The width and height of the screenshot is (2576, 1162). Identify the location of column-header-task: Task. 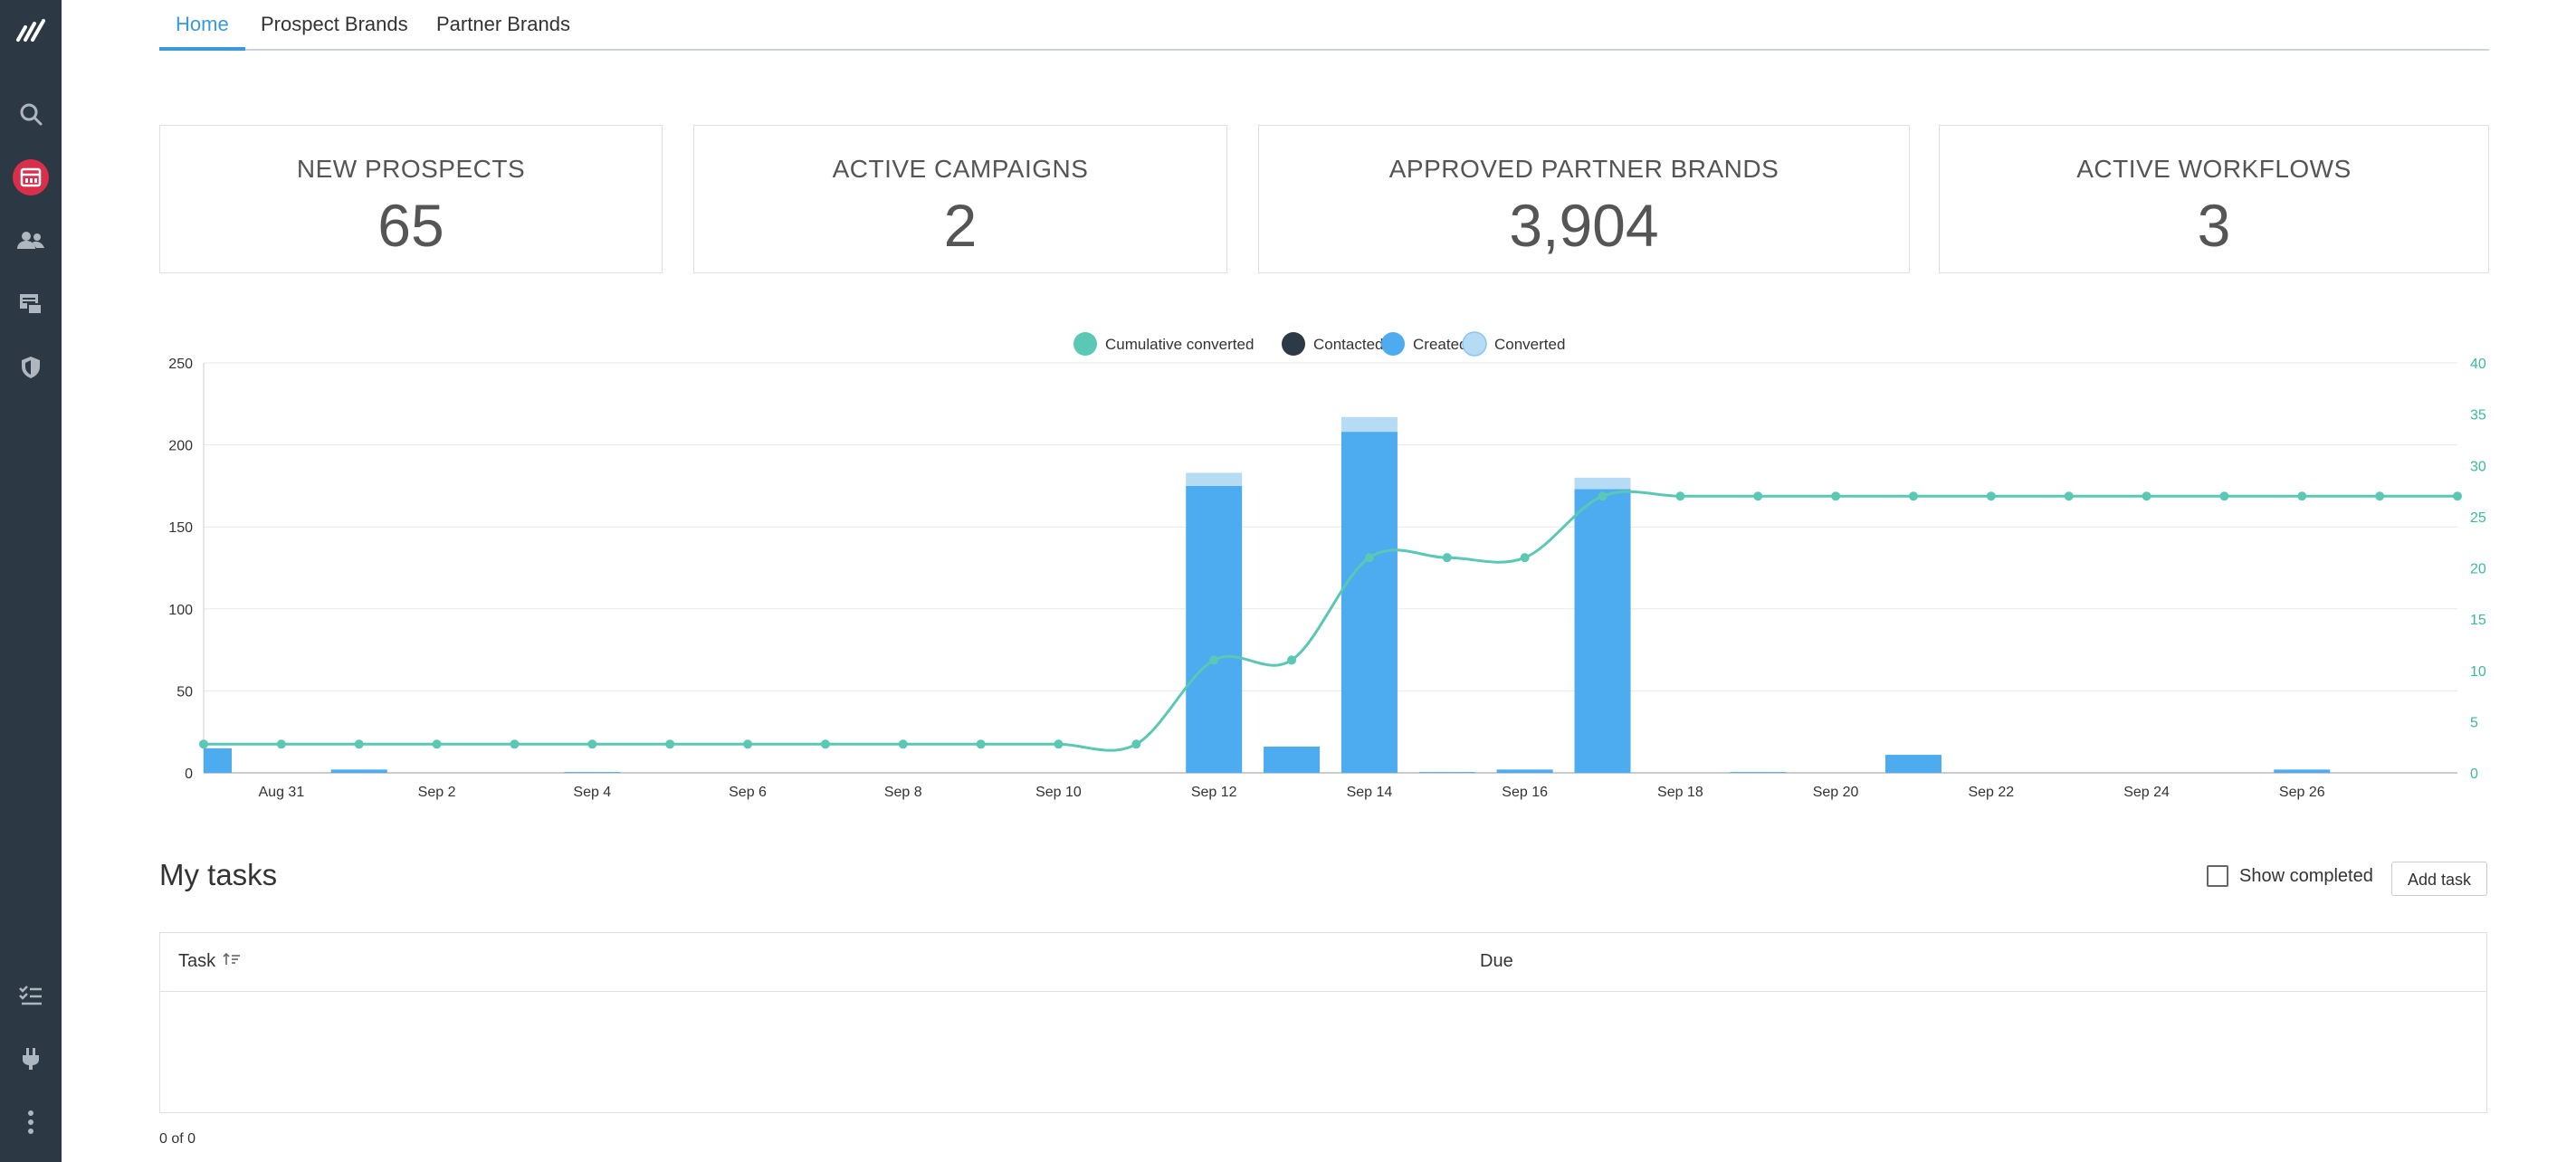
(210, 962).